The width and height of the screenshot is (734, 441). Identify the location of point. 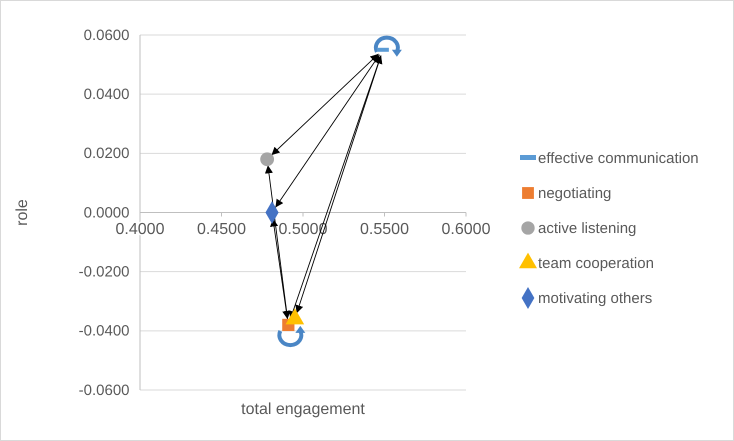
(267, 159).